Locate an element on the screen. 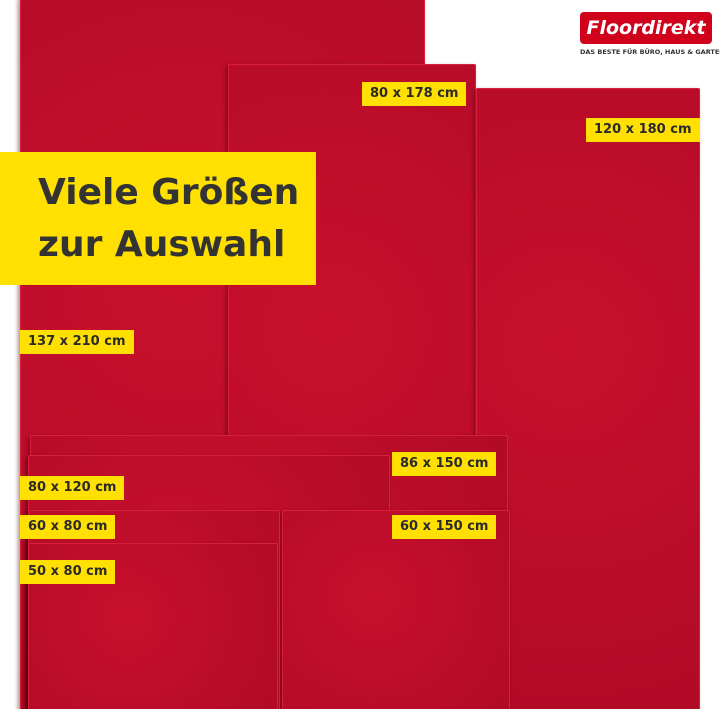 The image size is (720, 709). size-label: 60 x 150 cm is located at coordinates (444, 527).